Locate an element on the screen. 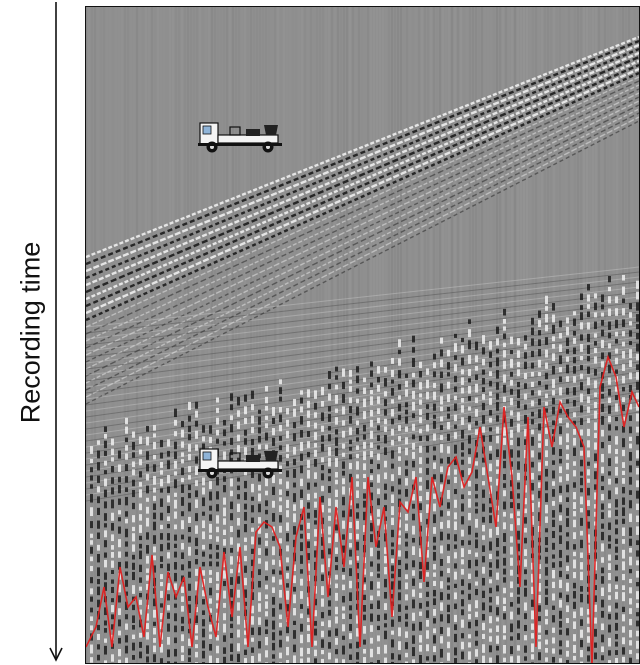 Image resolution: width=640 pixels, height=665 pixels. recording-time-arrow is located at coordinates (56, 332).